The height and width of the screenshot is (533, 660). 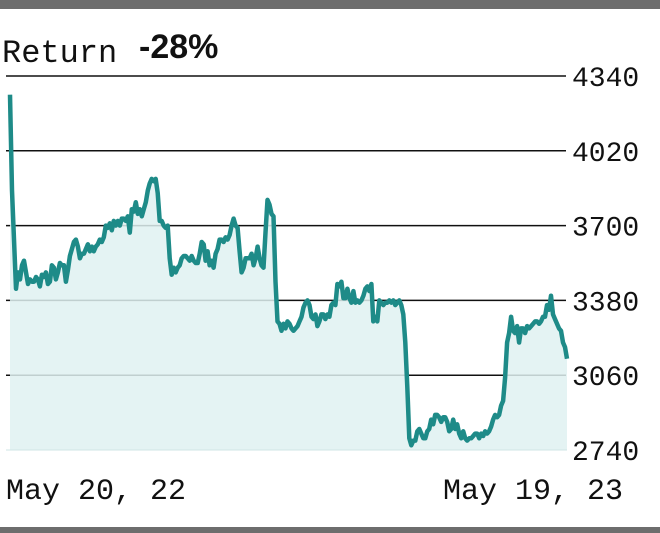 I want to click on return-value: -28%, so click(x=178, y=47).